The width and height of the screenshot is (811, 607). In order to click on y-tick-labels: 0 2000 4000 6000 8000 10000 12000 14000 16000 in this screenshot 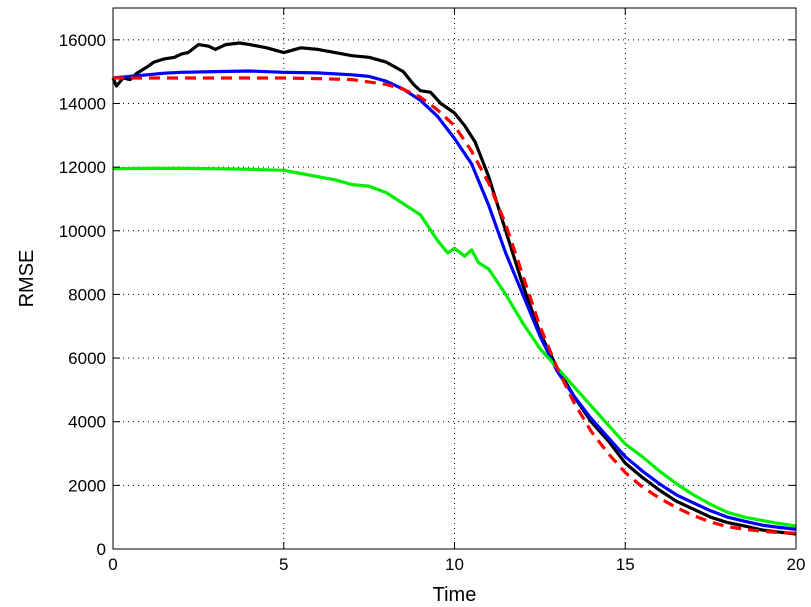, I will do `click(82, 295)`.